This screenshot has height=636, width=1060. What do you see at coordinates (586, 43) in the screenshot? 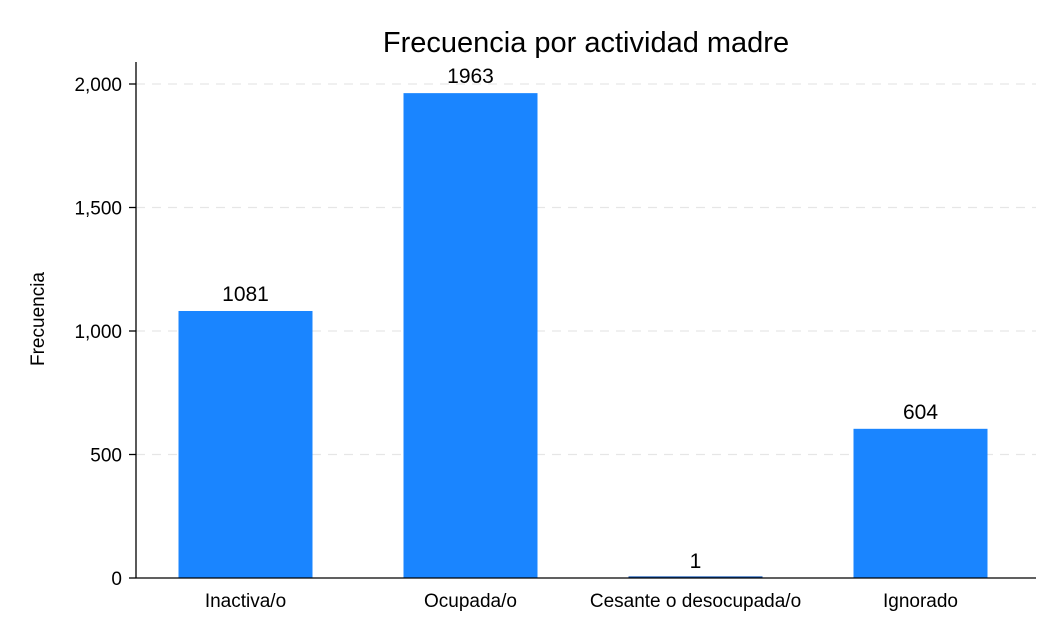
I see `chart-title: Frecuencia por actividad madre` at bounding box center [586, 43].